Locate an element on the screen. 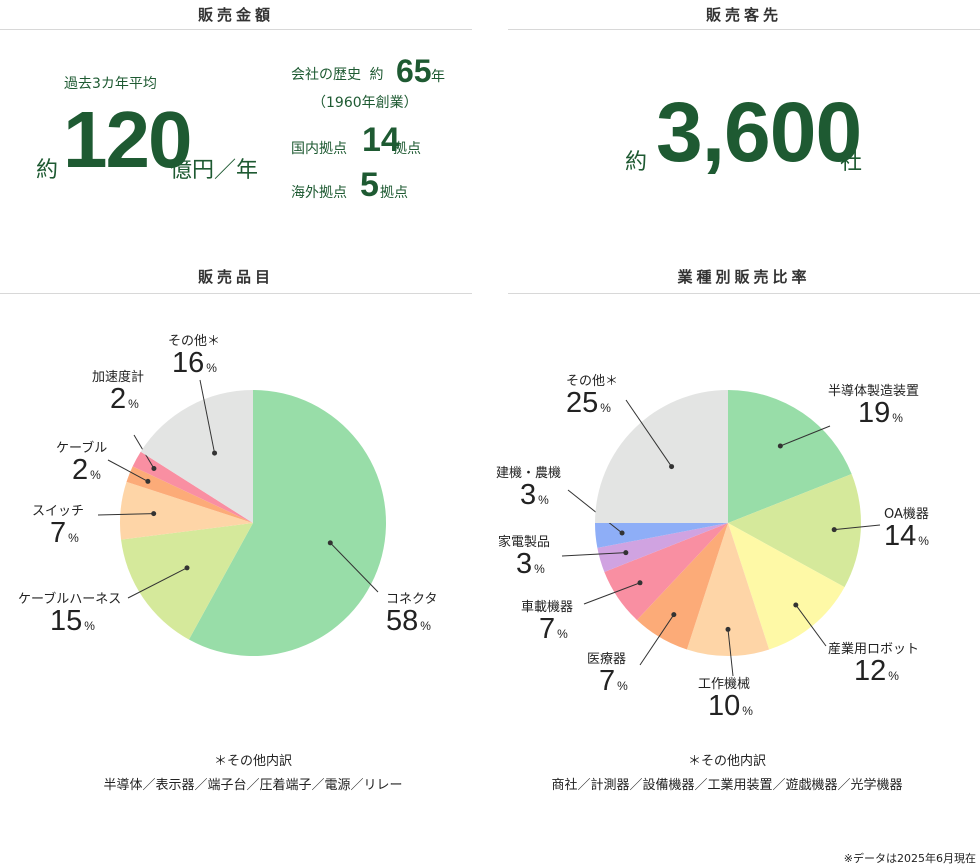  pie2-label-robot: 産業用ロボット 12% is located at coordinates (874, 664).